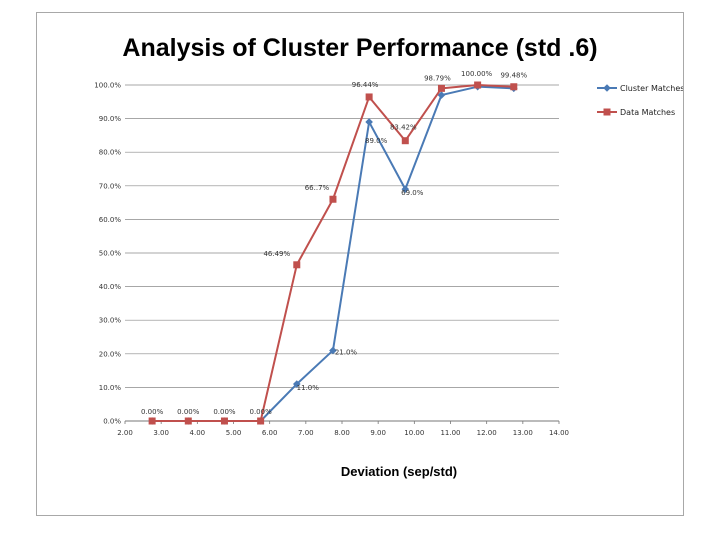 This screenshot has height=540, width=720. What do you see at coordinates (487, 433) in the screenshot?
I see `x-tick-label: 12.00` at bounding box center [487, 433].